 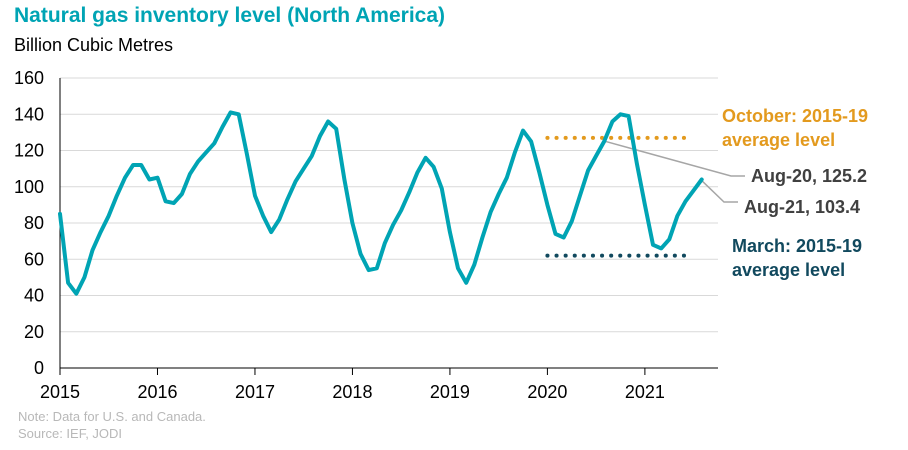 What do you see at coordinates (795, 116) in the screenshot?
I see `october-average-label: October: 2015-19` at bounding box center [795, 116].